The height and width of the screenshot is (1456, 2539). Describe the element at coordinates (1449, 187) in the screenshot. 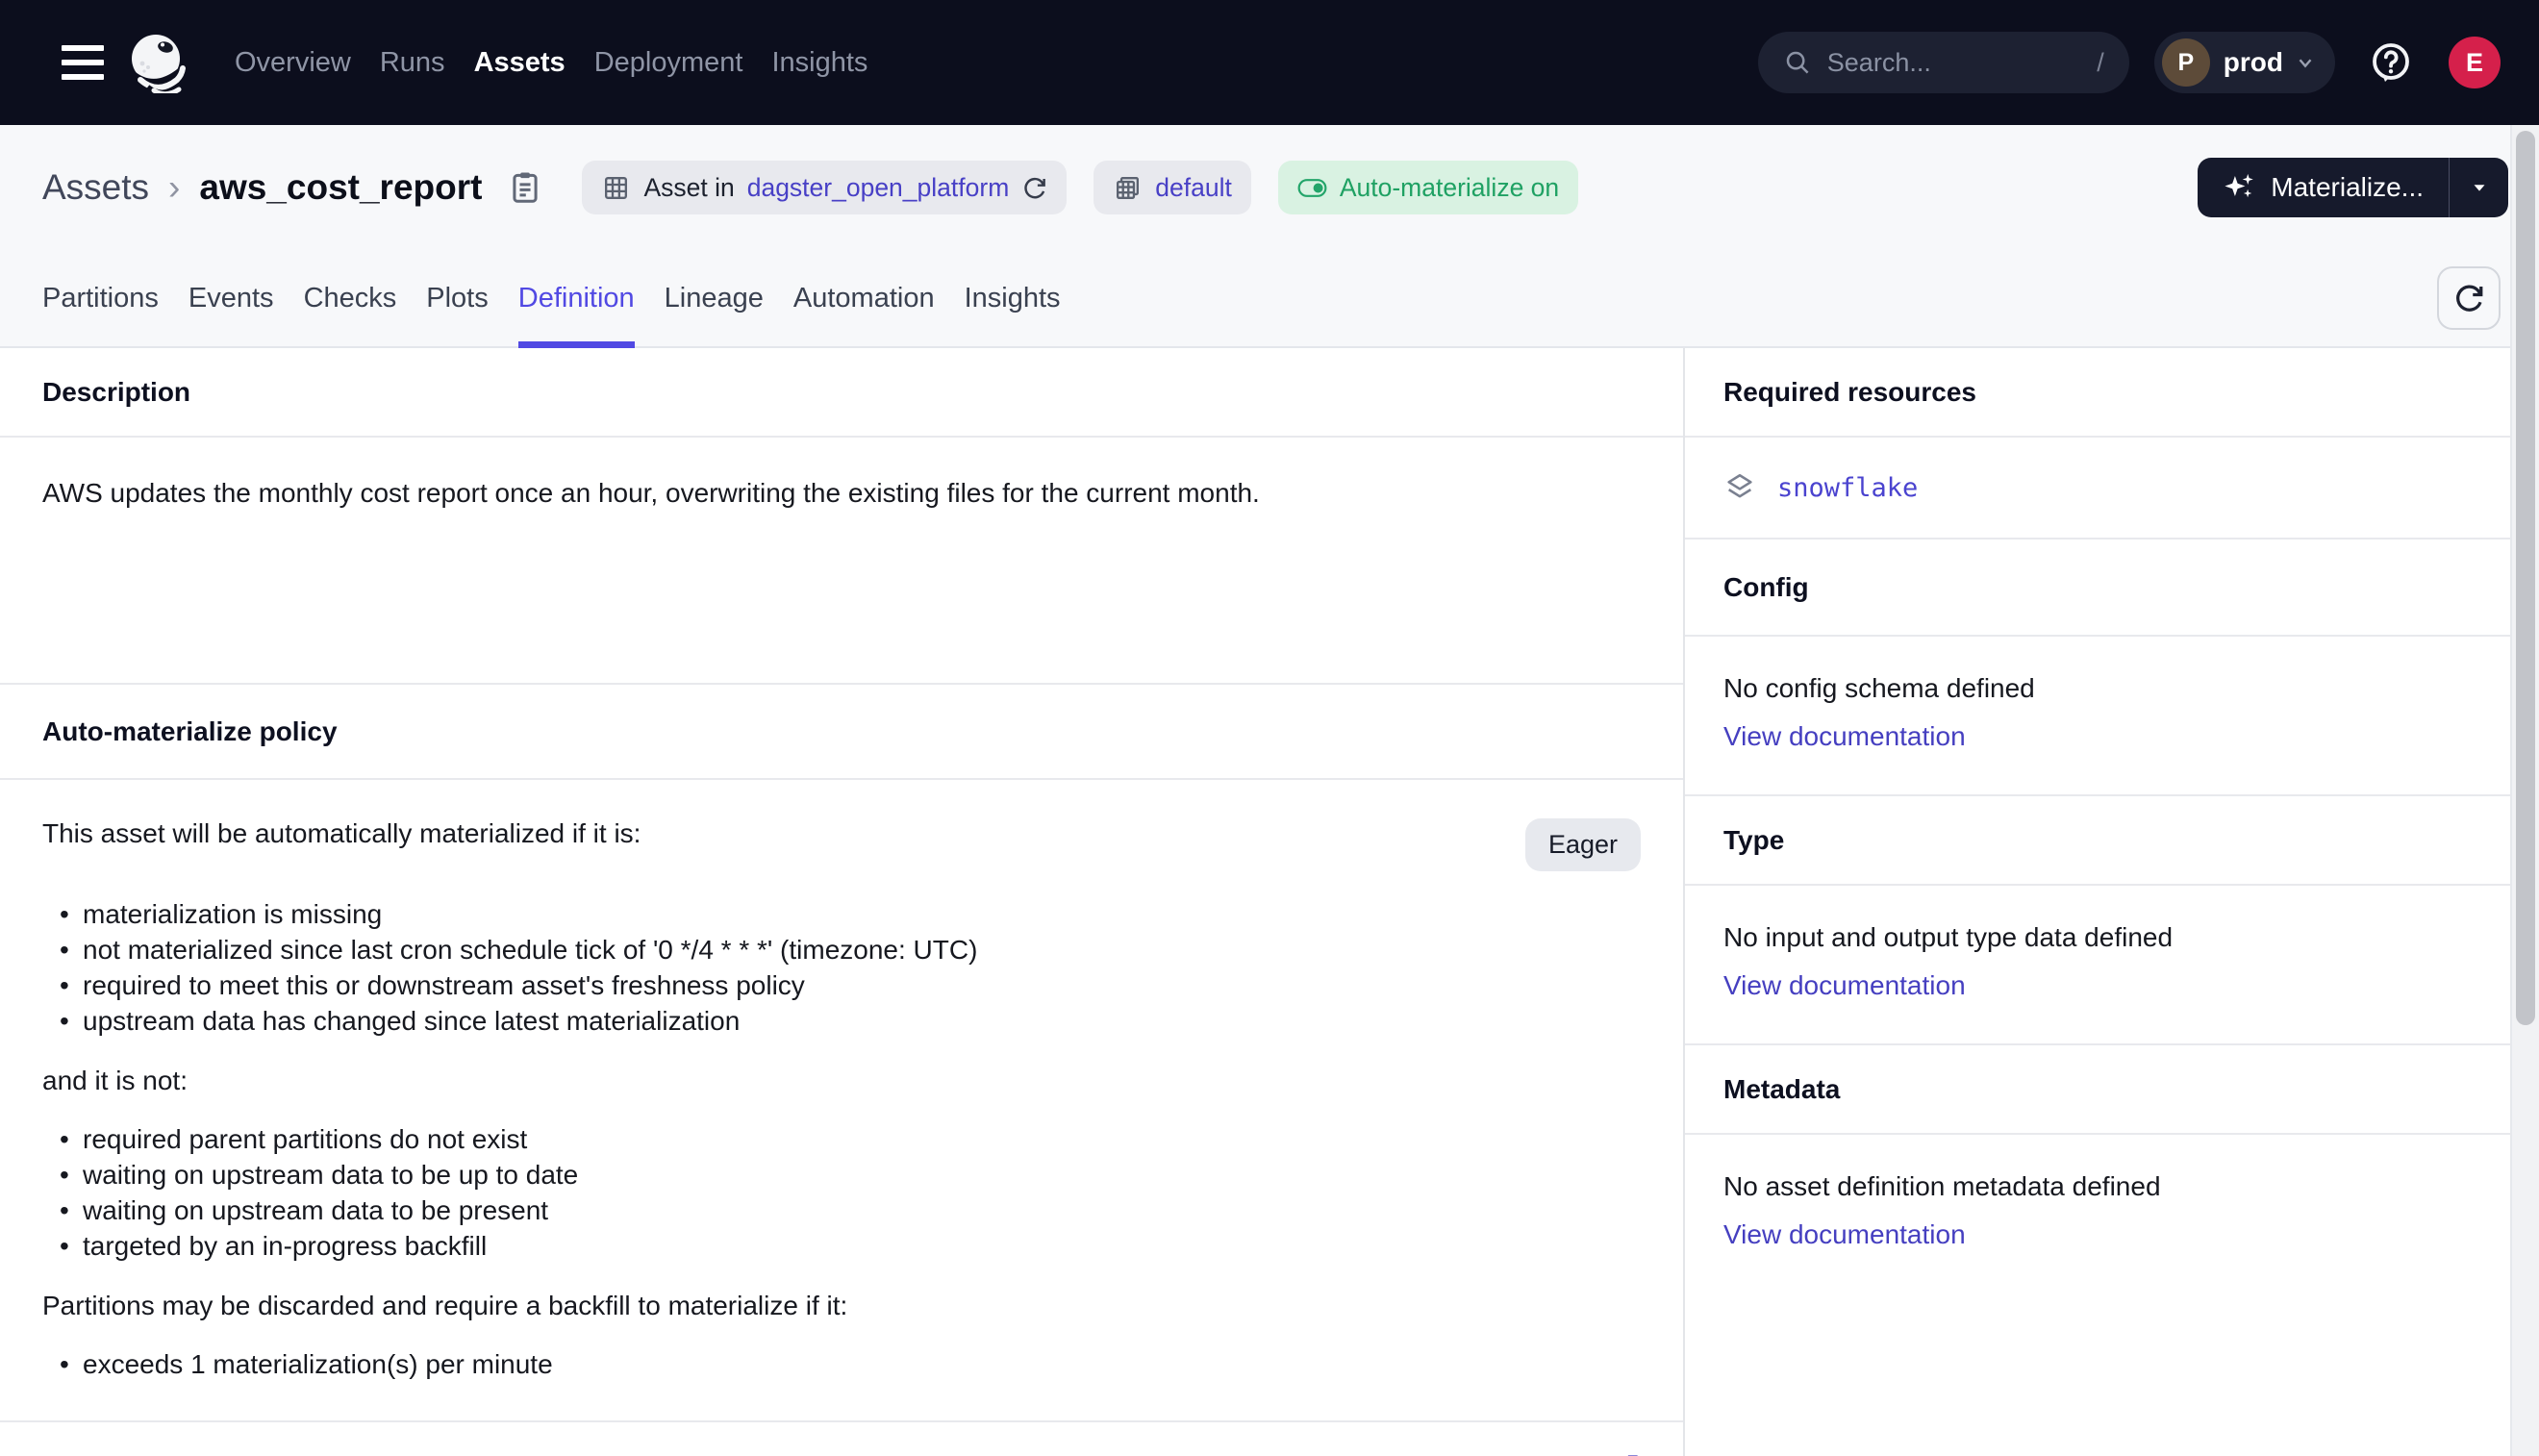

I see `automaterialize-label: Auto-materialize on` at that location.